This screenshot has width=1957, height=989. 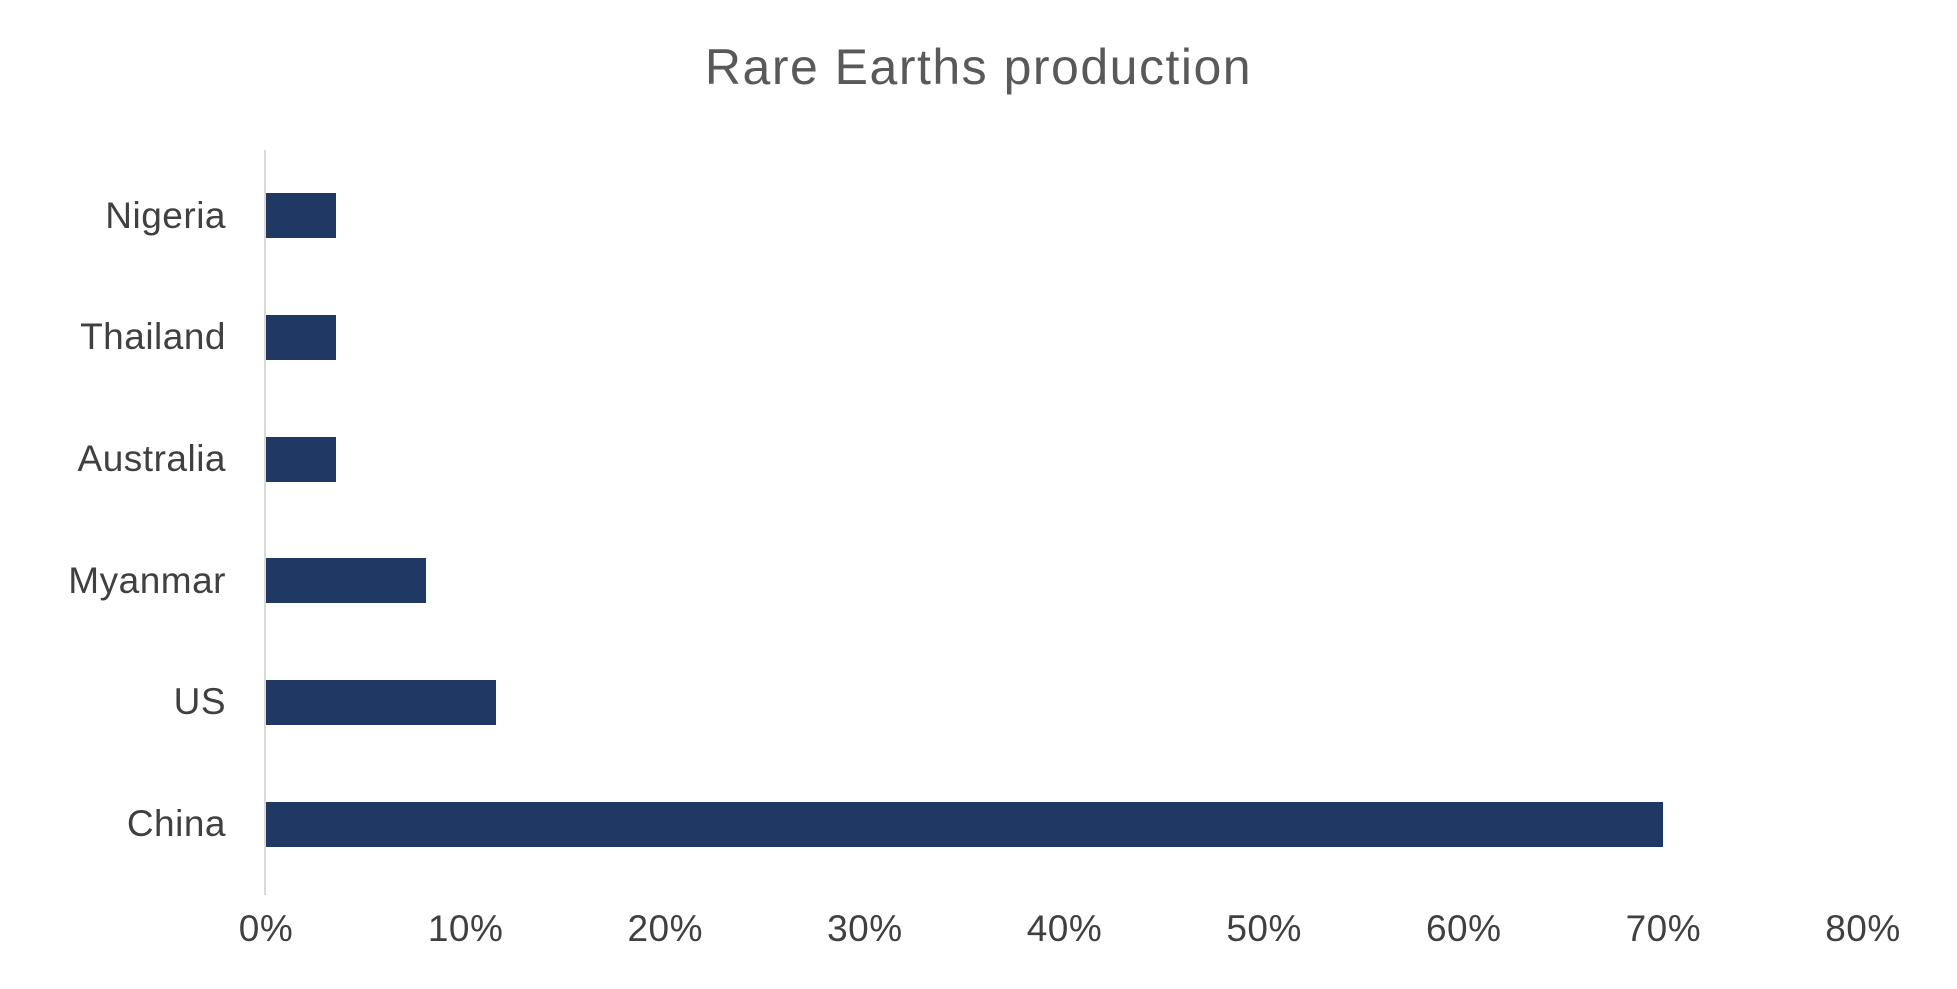 I want to click on x-tick-label-70pct: 70%, so click(x=1663, y=928).